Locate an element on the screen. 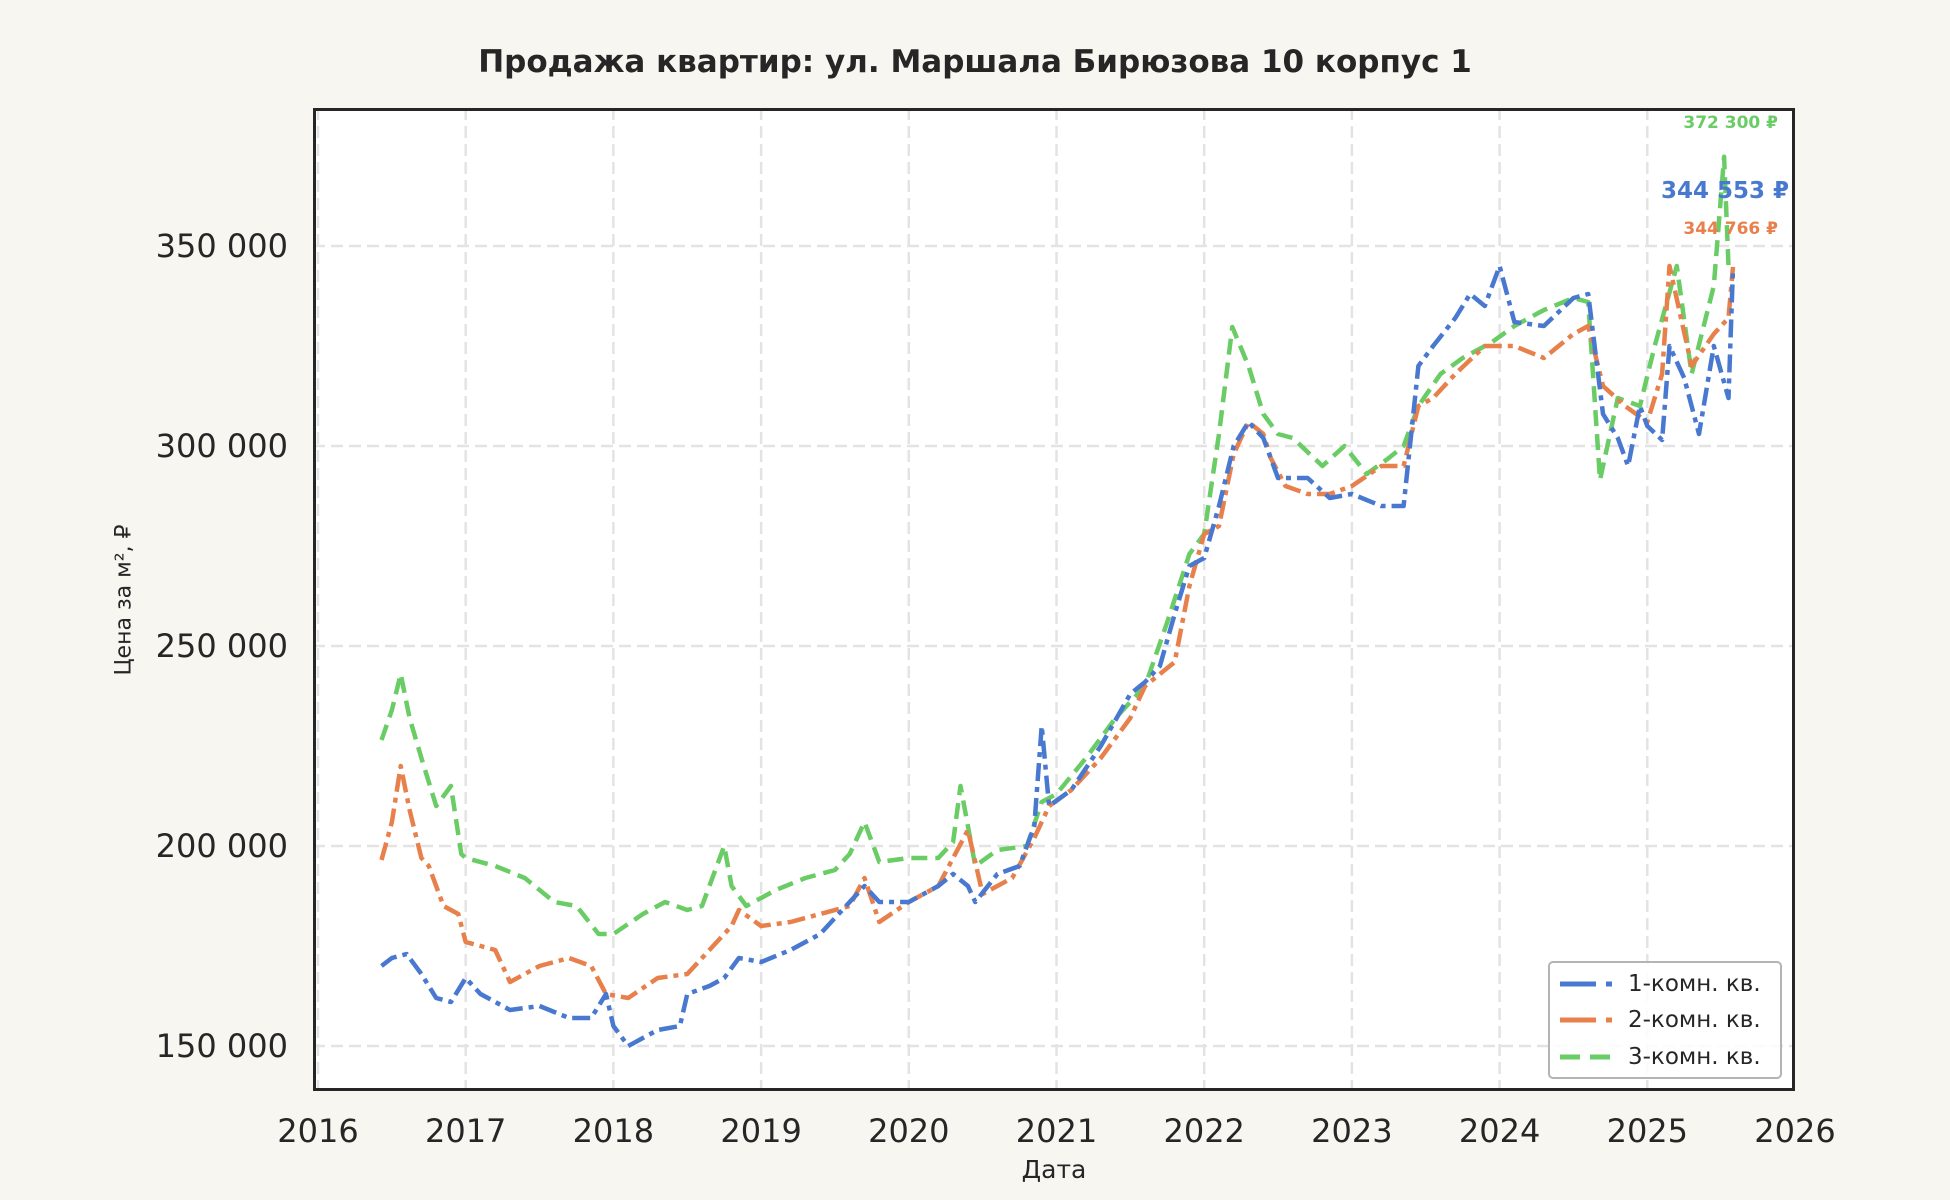  annotation-3room-last: 372 300 ₽ is located at coordinates (1730, 123).